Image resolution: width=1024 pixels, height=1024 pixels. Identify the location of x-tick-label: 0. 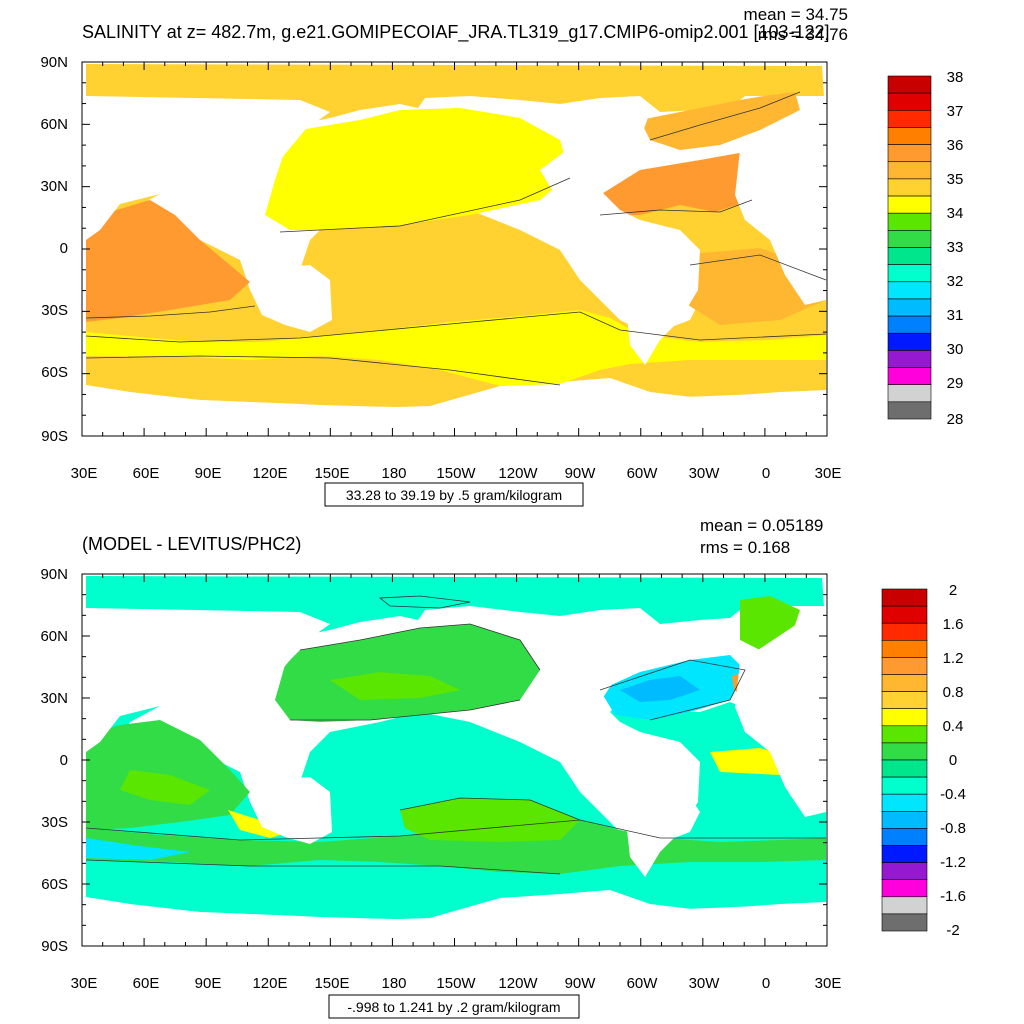
(766, 983).